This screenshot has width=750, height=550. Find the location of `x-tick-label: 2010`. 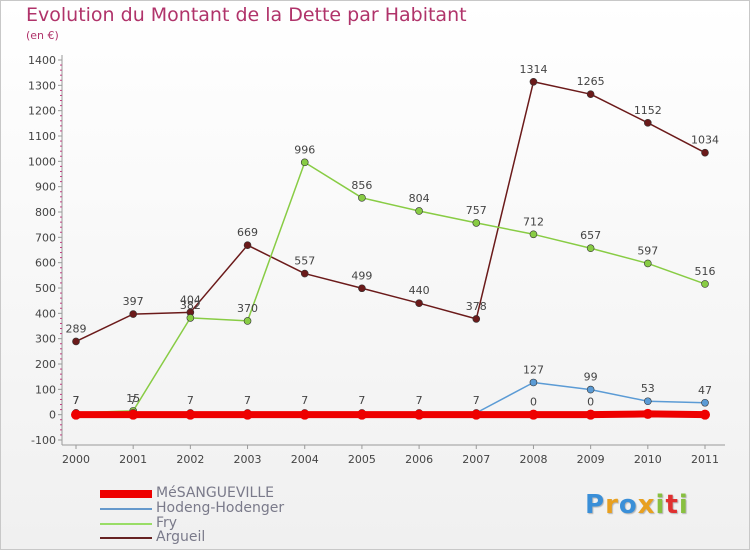

x-tick-label: 2010 is located at coordinates (648, 459).